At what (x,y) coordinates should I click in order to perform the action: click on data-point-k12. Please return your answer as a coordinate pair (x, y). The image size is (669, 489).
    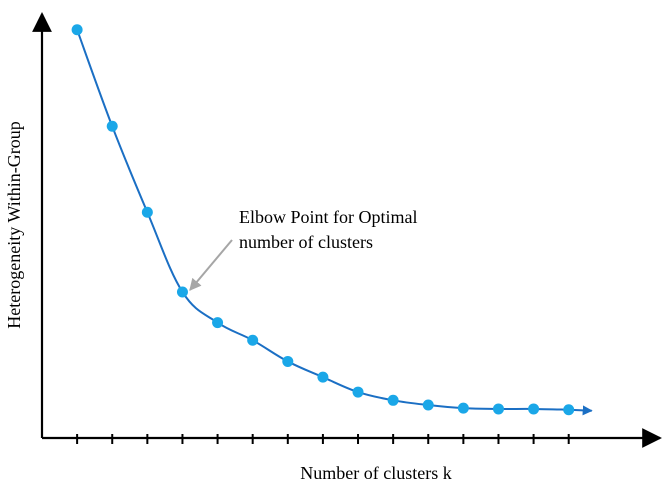
    Looking at the image, I should click on (463, 408).